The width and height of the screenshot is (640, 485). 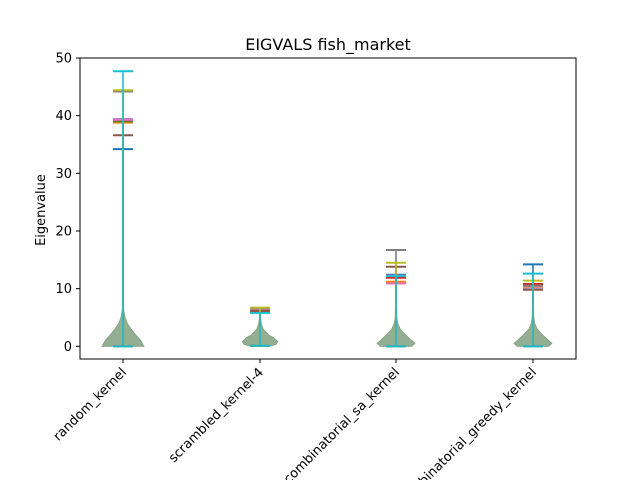 I want to click on y-tick-label: 10, so click(x=63, y=289).